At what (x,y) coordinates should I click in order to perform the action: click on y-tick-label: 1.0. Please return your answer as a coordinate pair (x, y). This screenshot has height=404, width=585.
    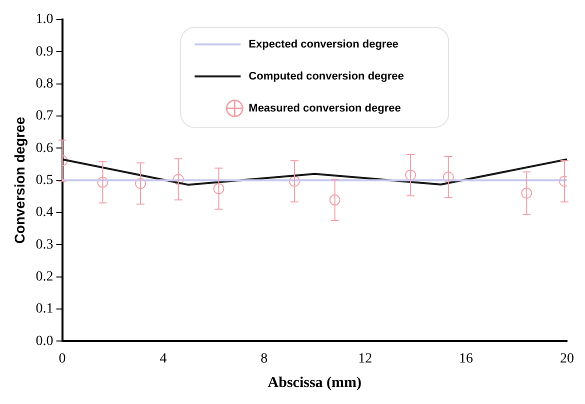
    Looking at the image, I should click on (45, 20).